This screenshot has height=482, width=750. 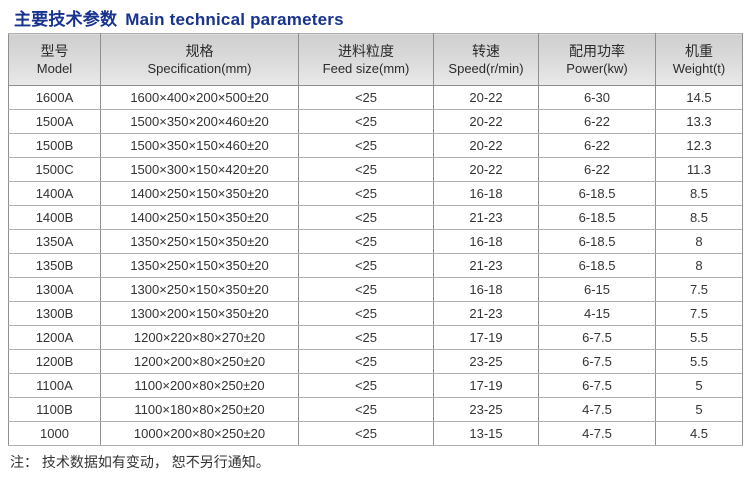 I want to click on table-cell: 1400B, so click(x=54, y=217).